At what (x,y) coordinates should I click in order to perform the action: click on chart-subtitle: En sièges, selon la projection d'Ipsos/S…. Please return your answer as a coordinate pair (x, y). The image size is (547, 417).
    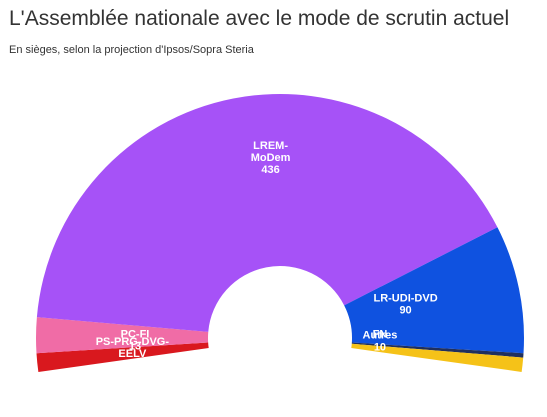
    Looking at the image, I should click on (131, 50).